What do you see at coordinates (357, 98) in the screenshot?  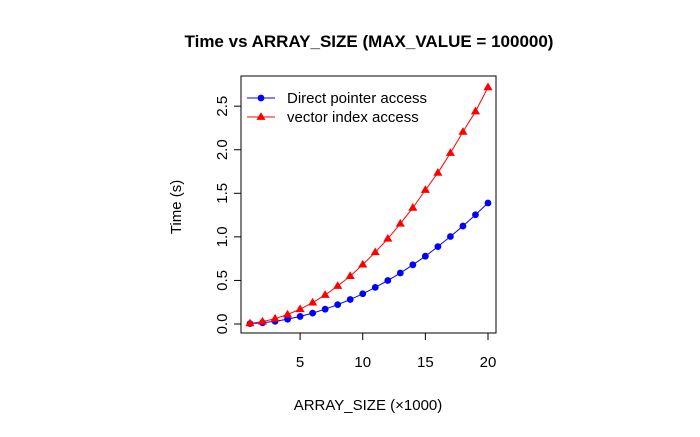 I see `legend-label-1: Direct pointer access` at bounding box center [357, 98].